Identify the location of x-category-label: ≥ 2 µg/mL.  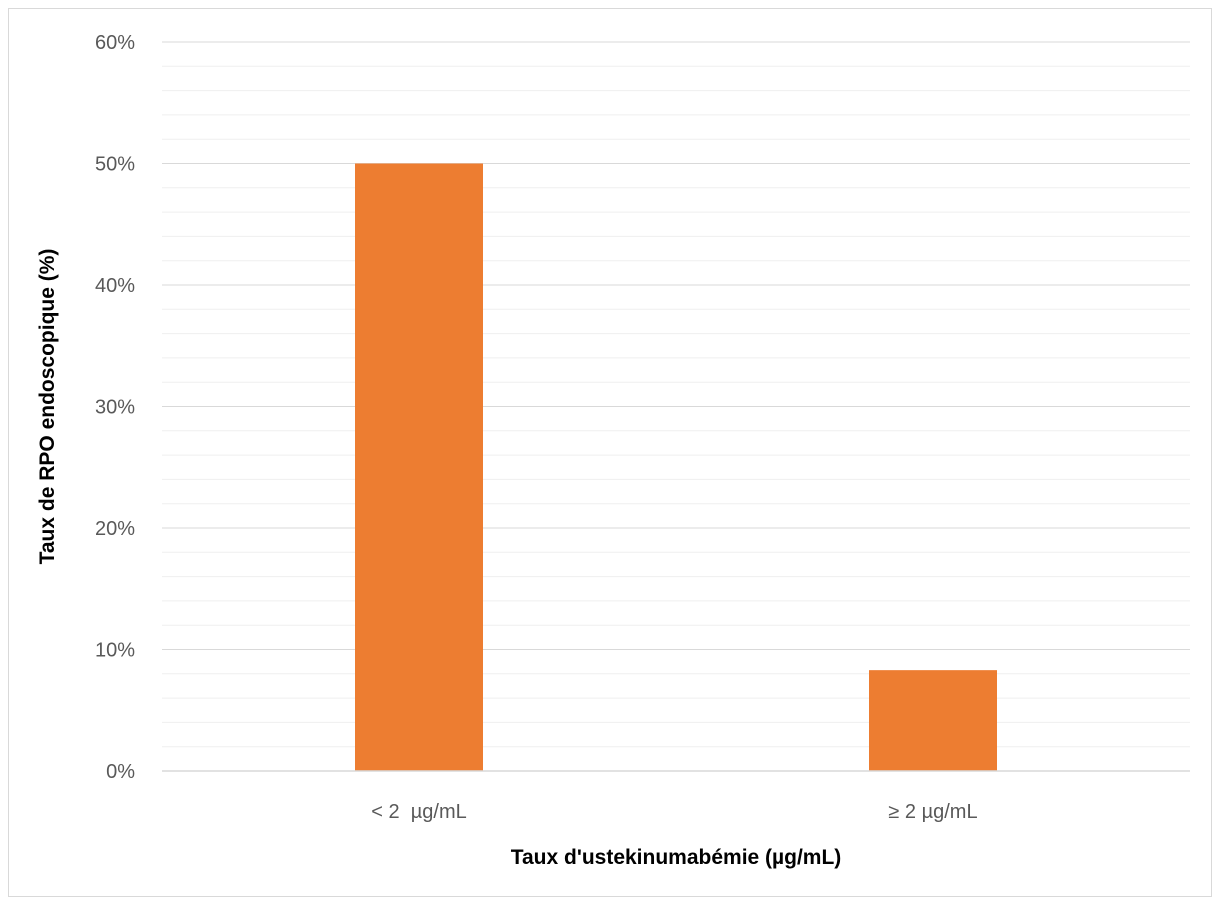
(932, 812).